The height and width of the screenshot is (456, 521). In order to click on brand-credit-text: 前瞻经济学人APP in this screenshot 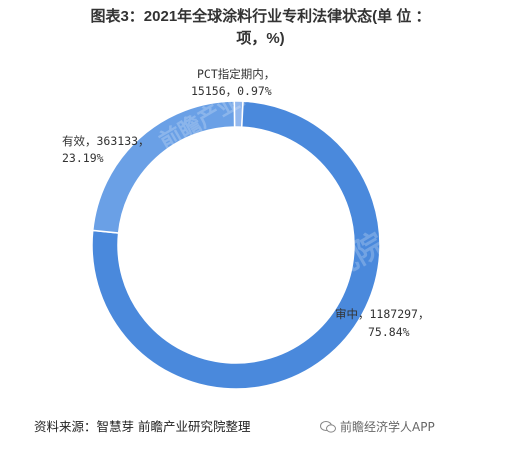, I will do `click(387, 427)`.